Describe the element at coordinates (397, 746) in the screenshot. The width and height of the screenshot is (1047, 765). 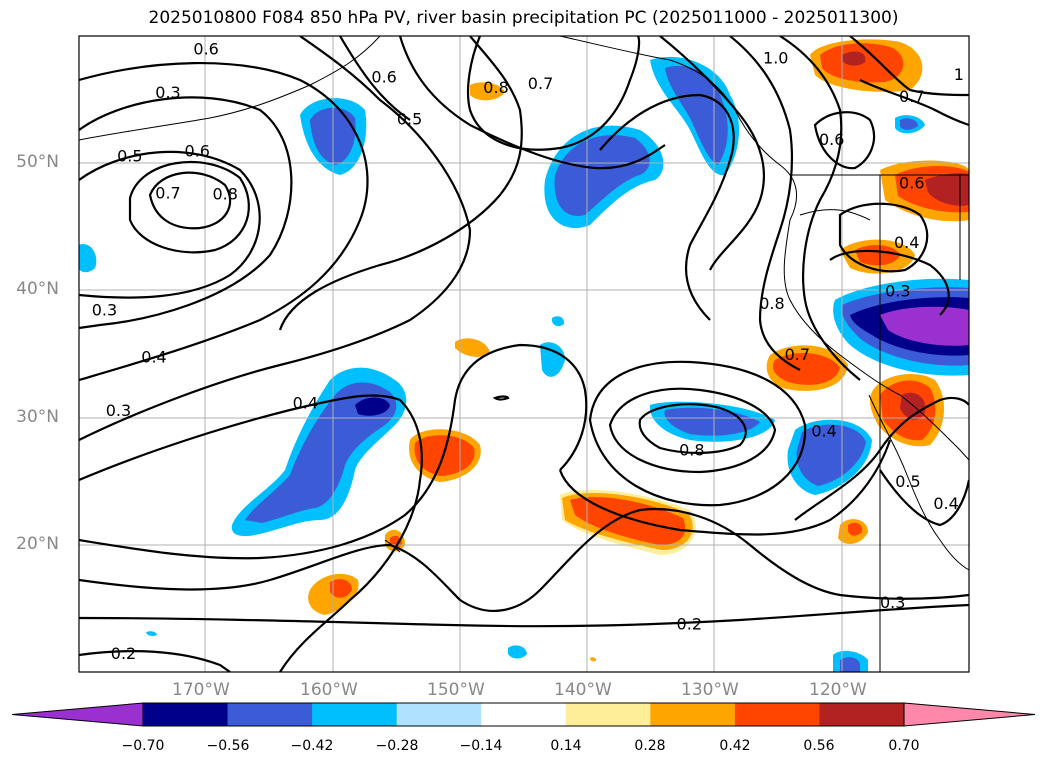
I see `colorbar-tick-label: −0.28` at that location.